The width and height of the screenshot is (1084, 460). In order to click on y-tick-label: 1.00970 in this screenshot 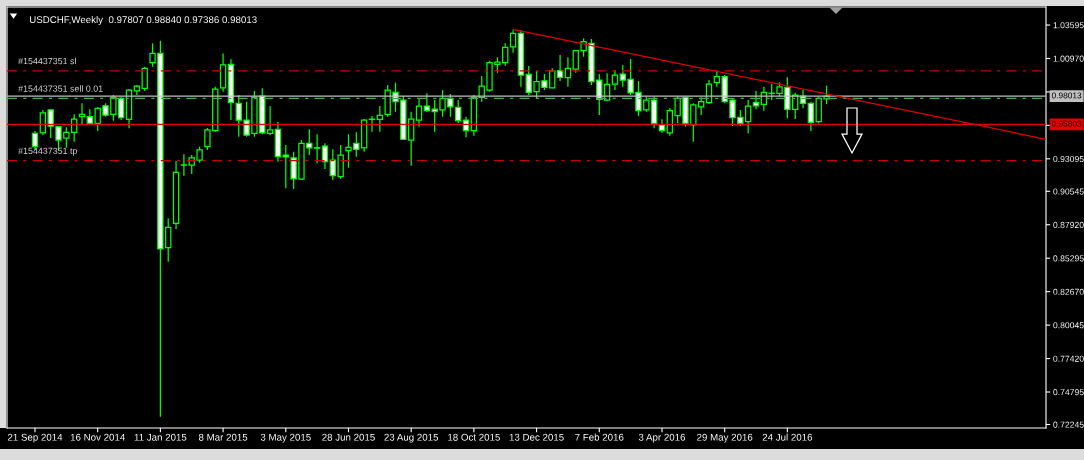, I will do `click(1068, 58)`.